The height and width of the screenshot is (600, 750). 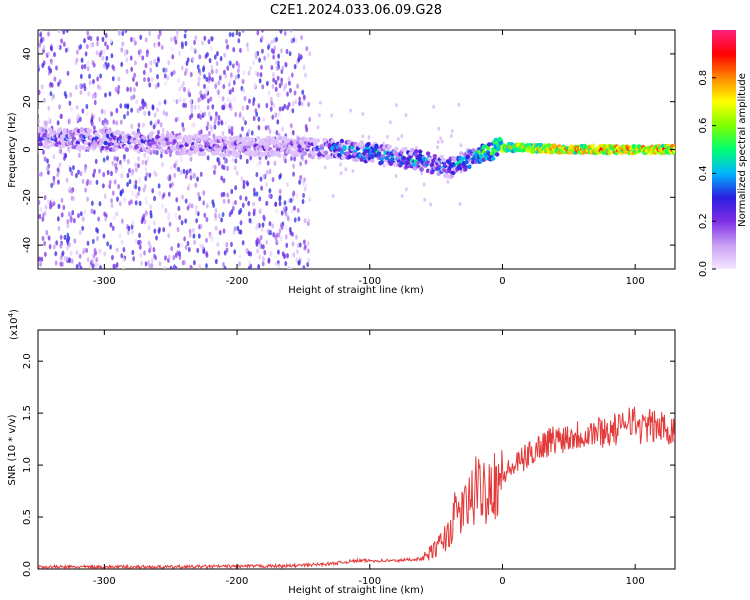 I want to click on colorbar-label: Normalized spectral amplitude, so click(x=742, y=150).